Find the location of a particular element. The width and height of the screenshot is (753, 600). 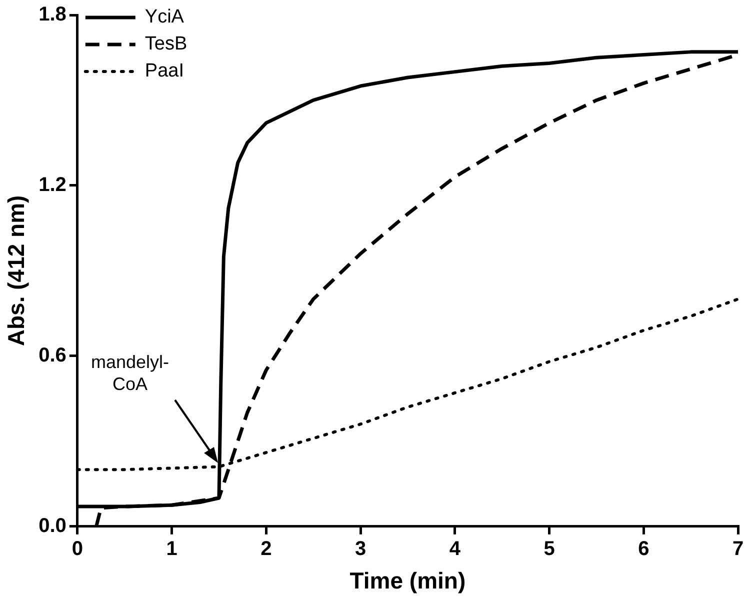

x-tick-label: 4 is located at coordinates (455, 549).